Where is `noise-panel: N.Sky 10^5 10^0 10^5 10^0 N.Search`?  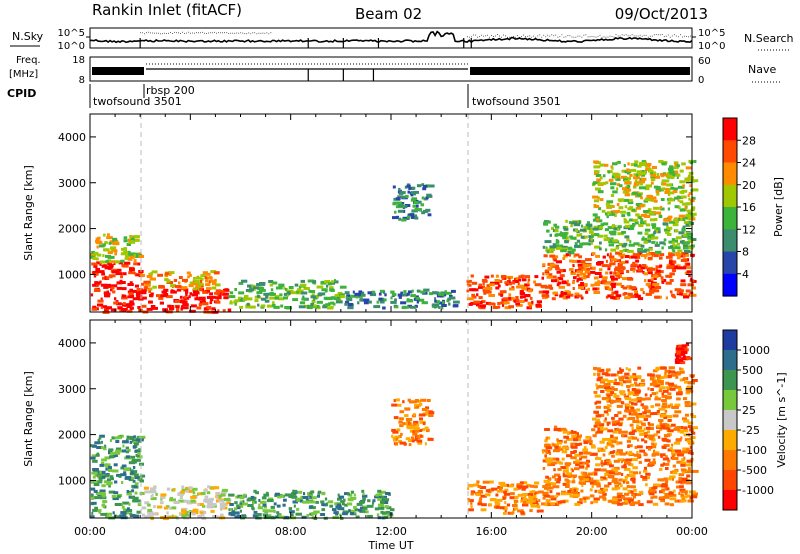 noise-panel: N.Sky 10^5 10^0 10^5 10^0 N.Search is located at coordinates (402, 39).